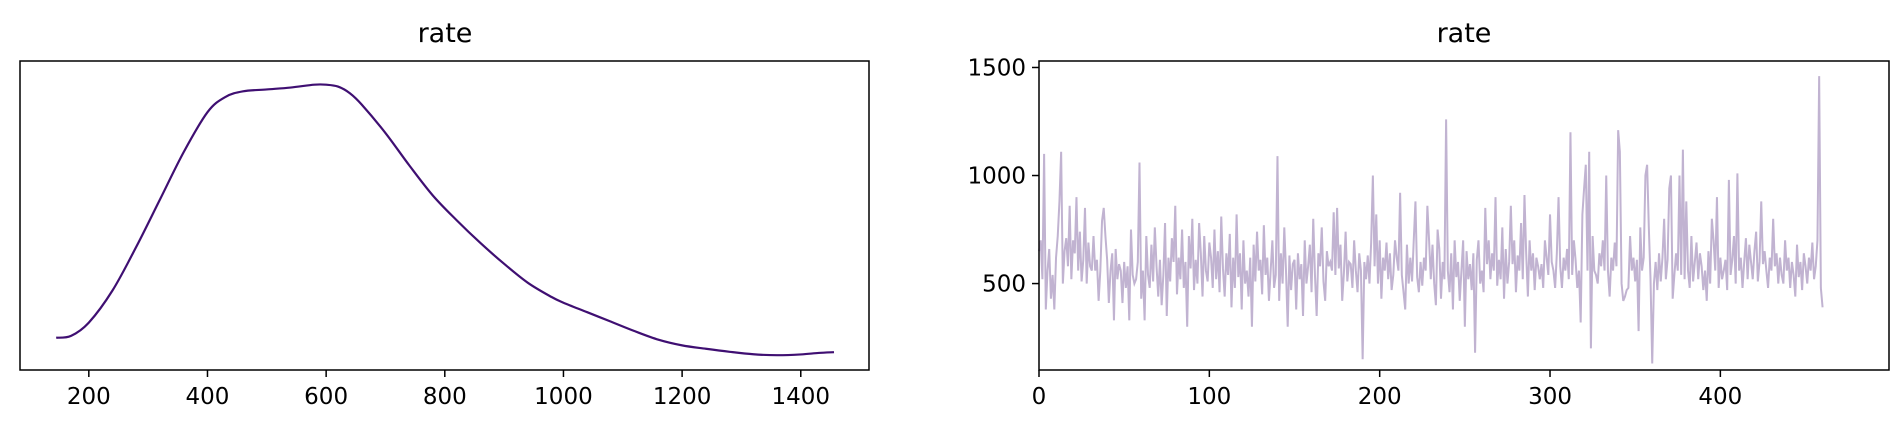 The image size is (1900, 436). Describe the element at coordinates (1380, 397) in the screenshot. I see `trace-x-tick-label: 200` at that location.